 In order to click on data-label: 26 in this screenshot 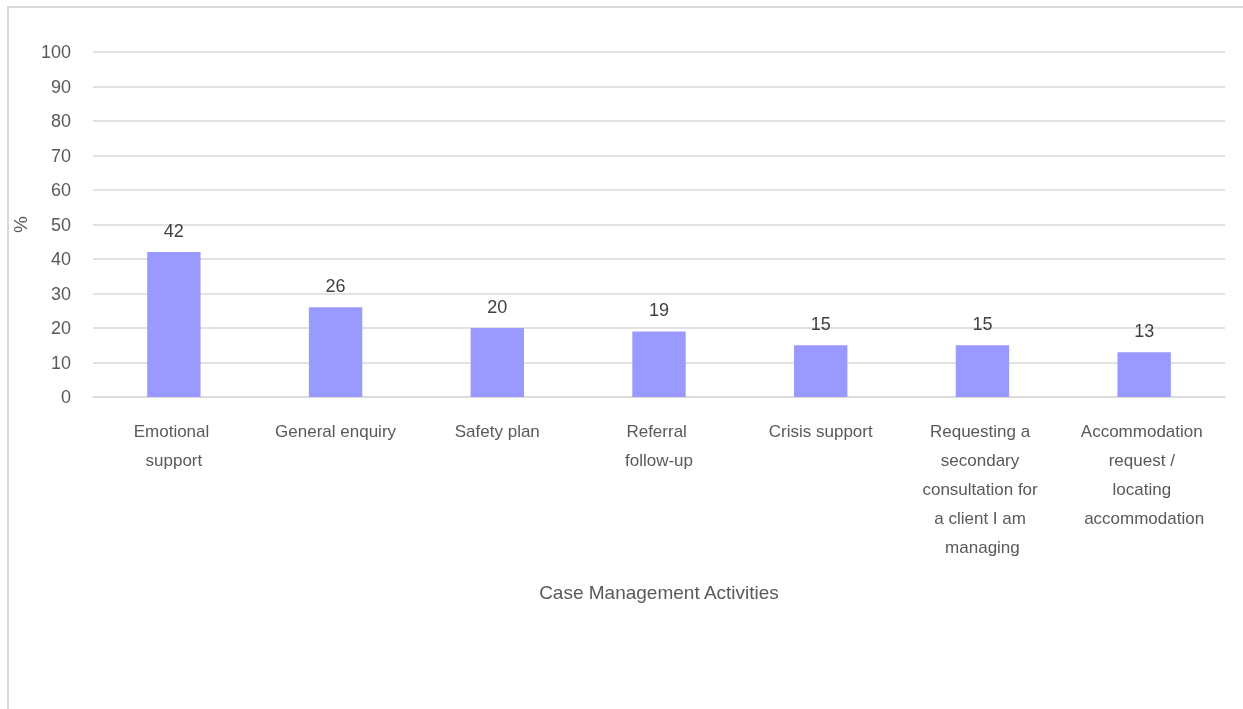, I will do `click(335, 286)`.